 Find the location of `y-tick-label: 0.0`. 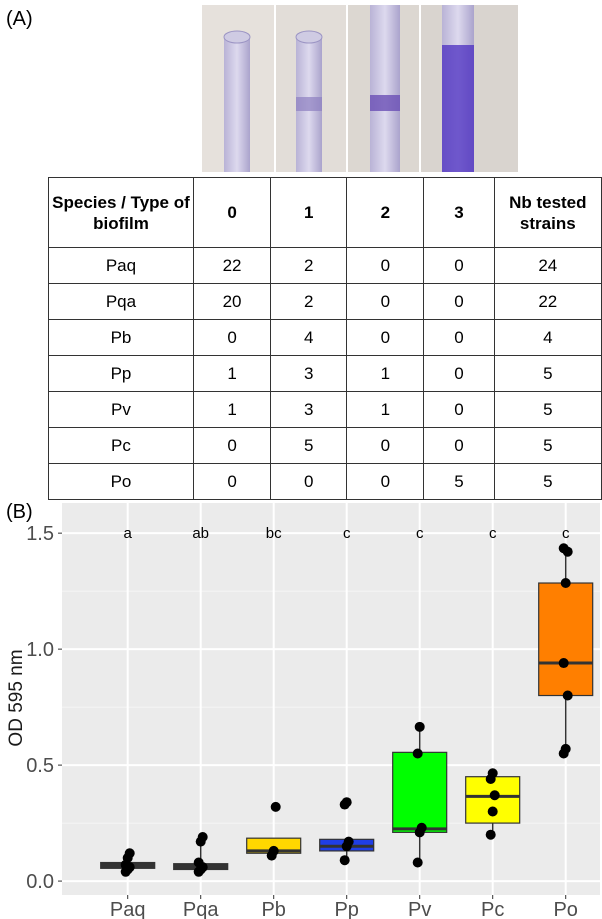

y-tick-label: 0.0 is located at coordinates (40, 882).